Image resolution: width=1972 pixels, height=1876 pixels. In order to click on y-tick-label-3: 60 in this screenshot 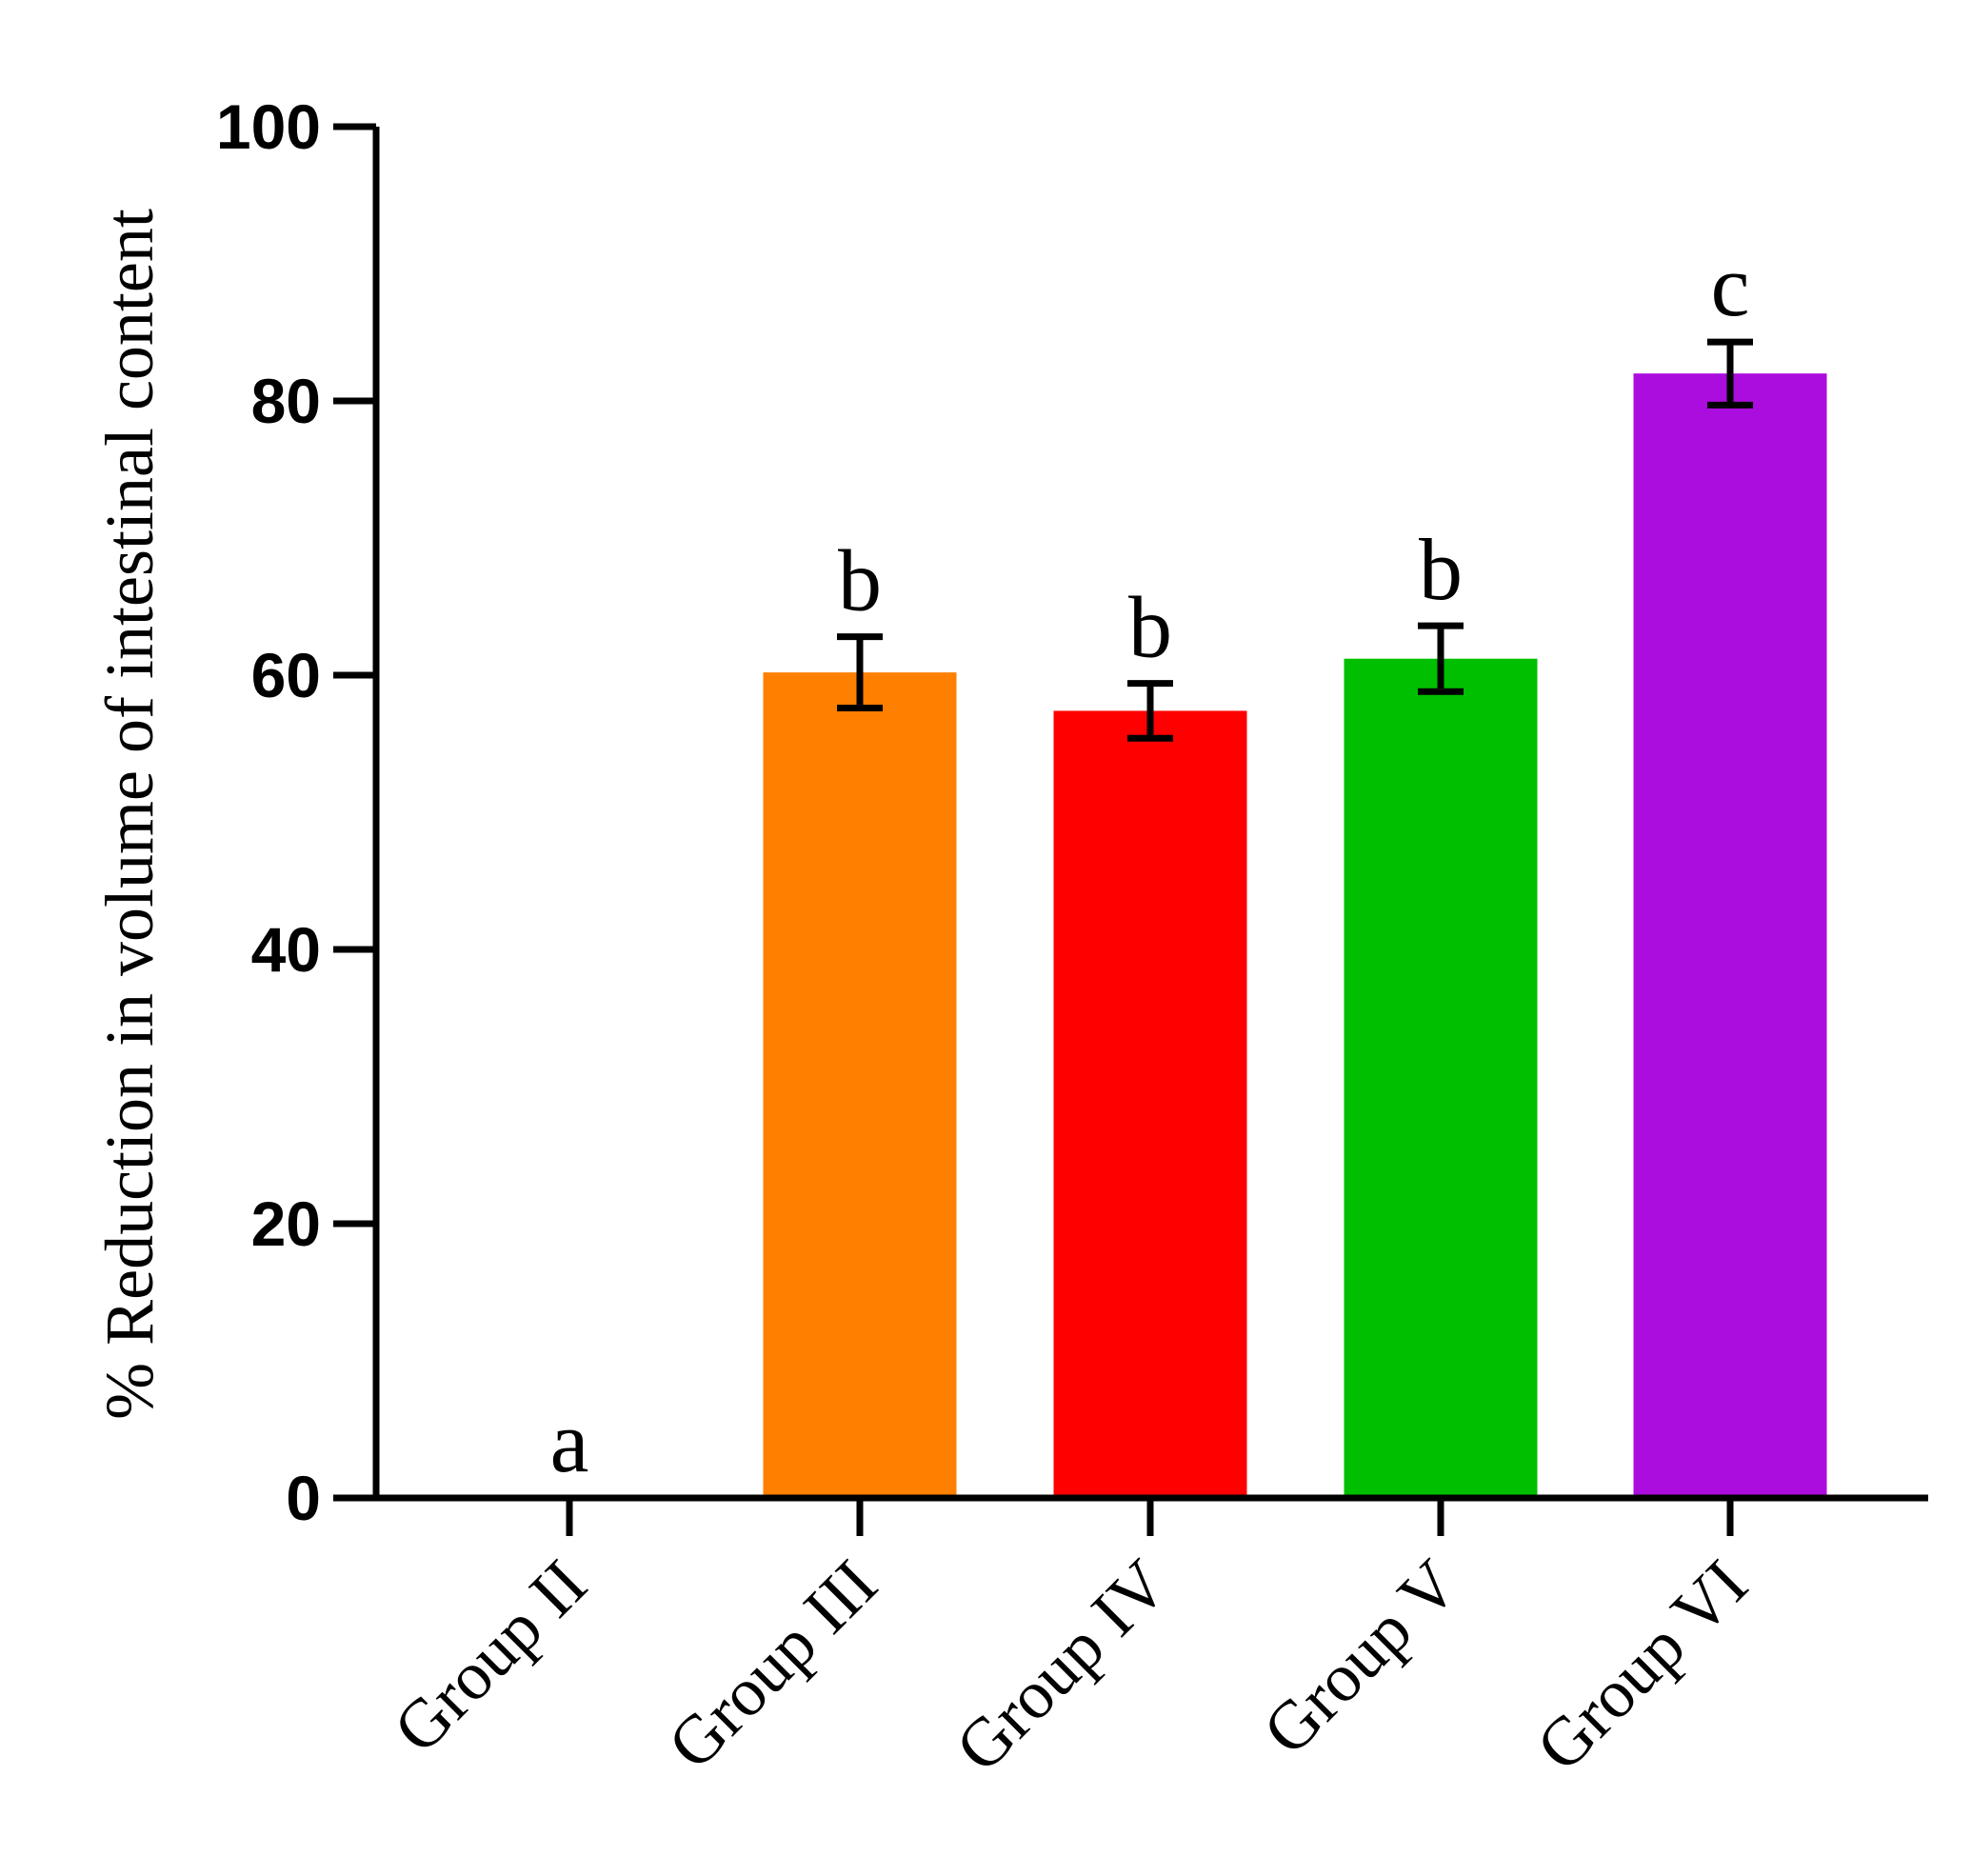, I will do `click(286, 675)`.